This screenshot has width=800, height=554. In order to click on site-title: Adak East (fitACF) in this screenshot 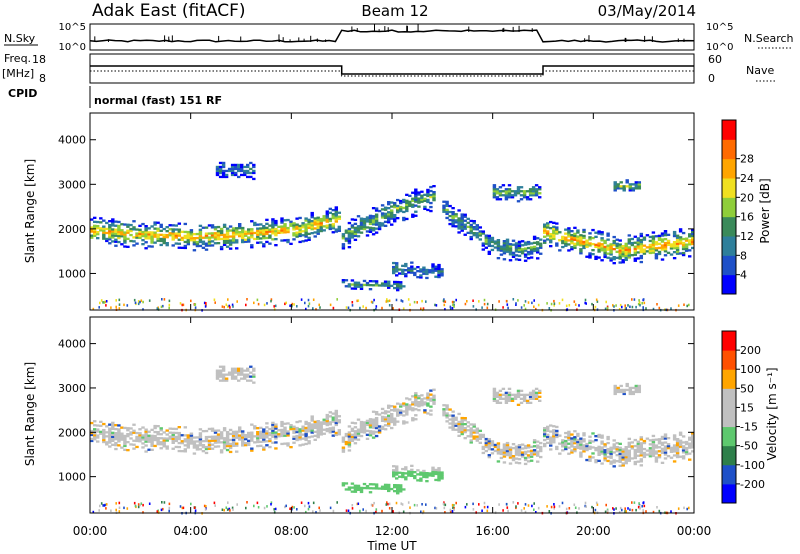, I will do `click(169, 11)`.